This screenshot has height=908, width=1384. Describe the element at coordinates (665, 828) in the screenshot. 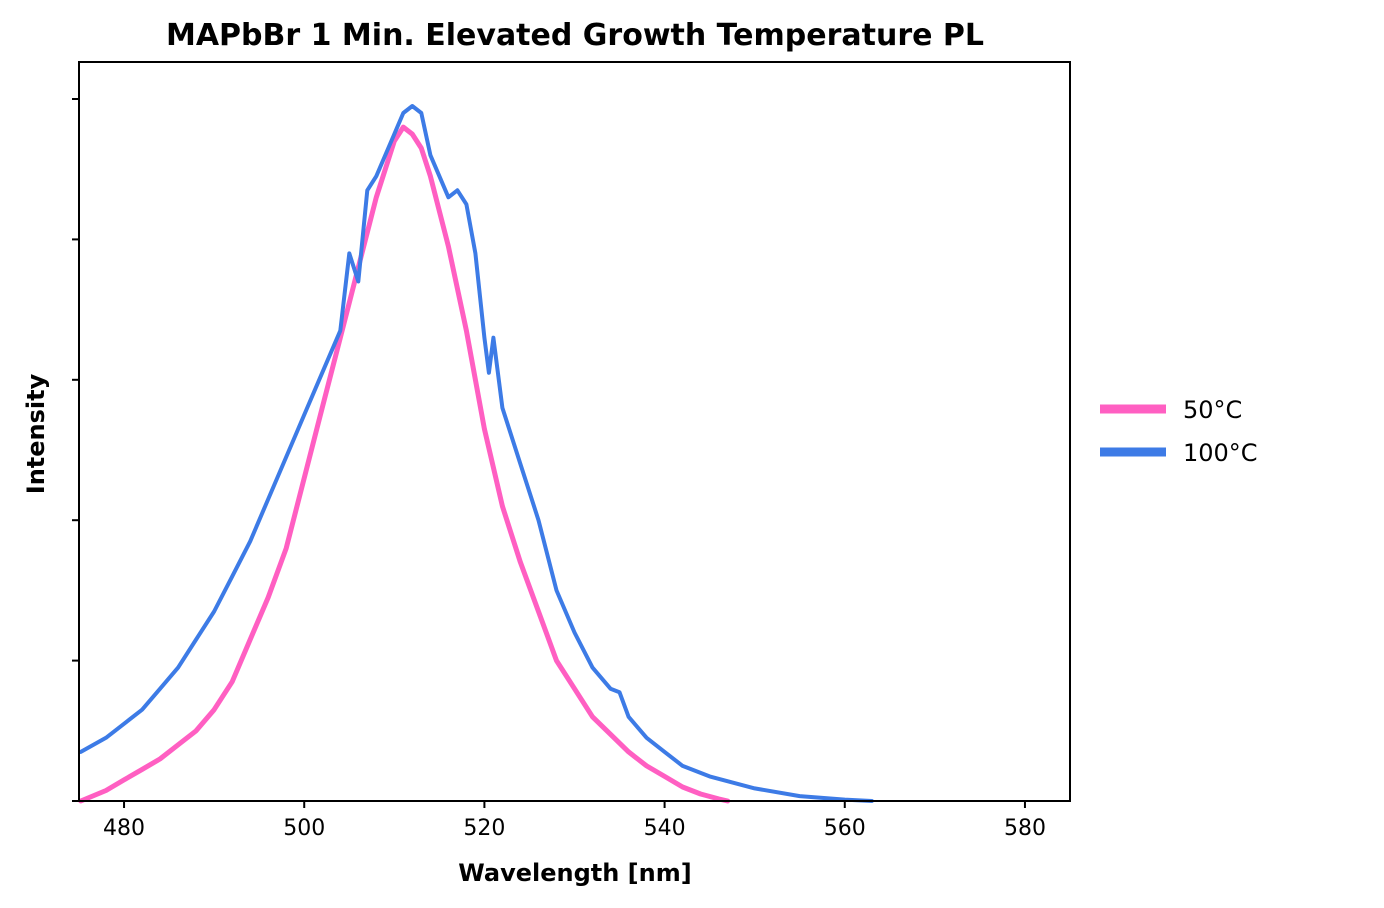

I see `x-tick-label: 540` at that location.